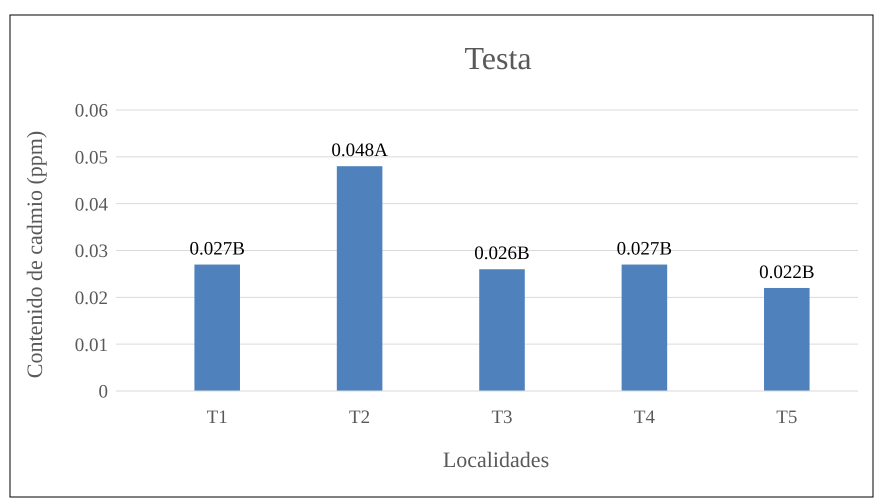  What do you see at coordinates (359, 417) in the screenshot?
I see `x-tick-label: T2` at bounding box center [359, 417].